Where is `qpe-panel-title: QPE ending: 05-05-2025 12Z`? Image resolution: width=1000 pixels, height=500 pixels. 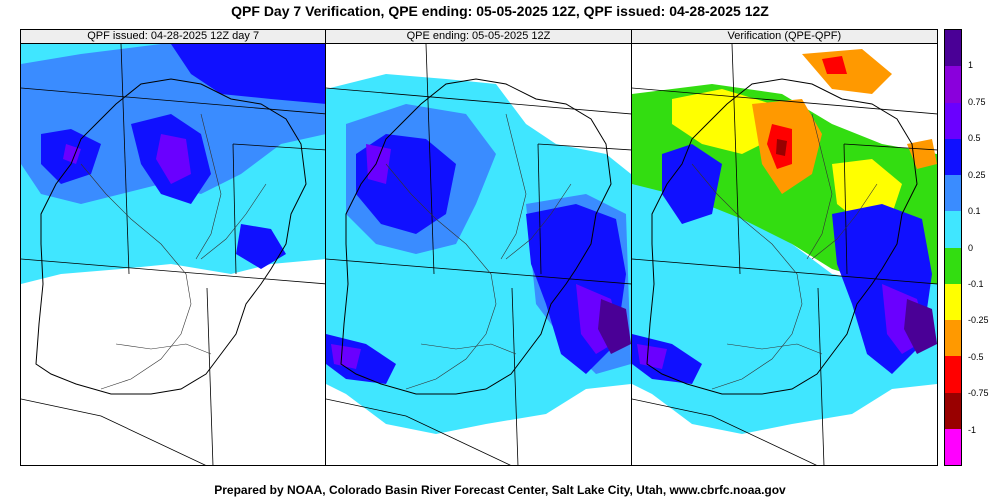
qpe-panel-title: QPE ending: 05-05-2025 12Z is located at coordinates (478, 37).